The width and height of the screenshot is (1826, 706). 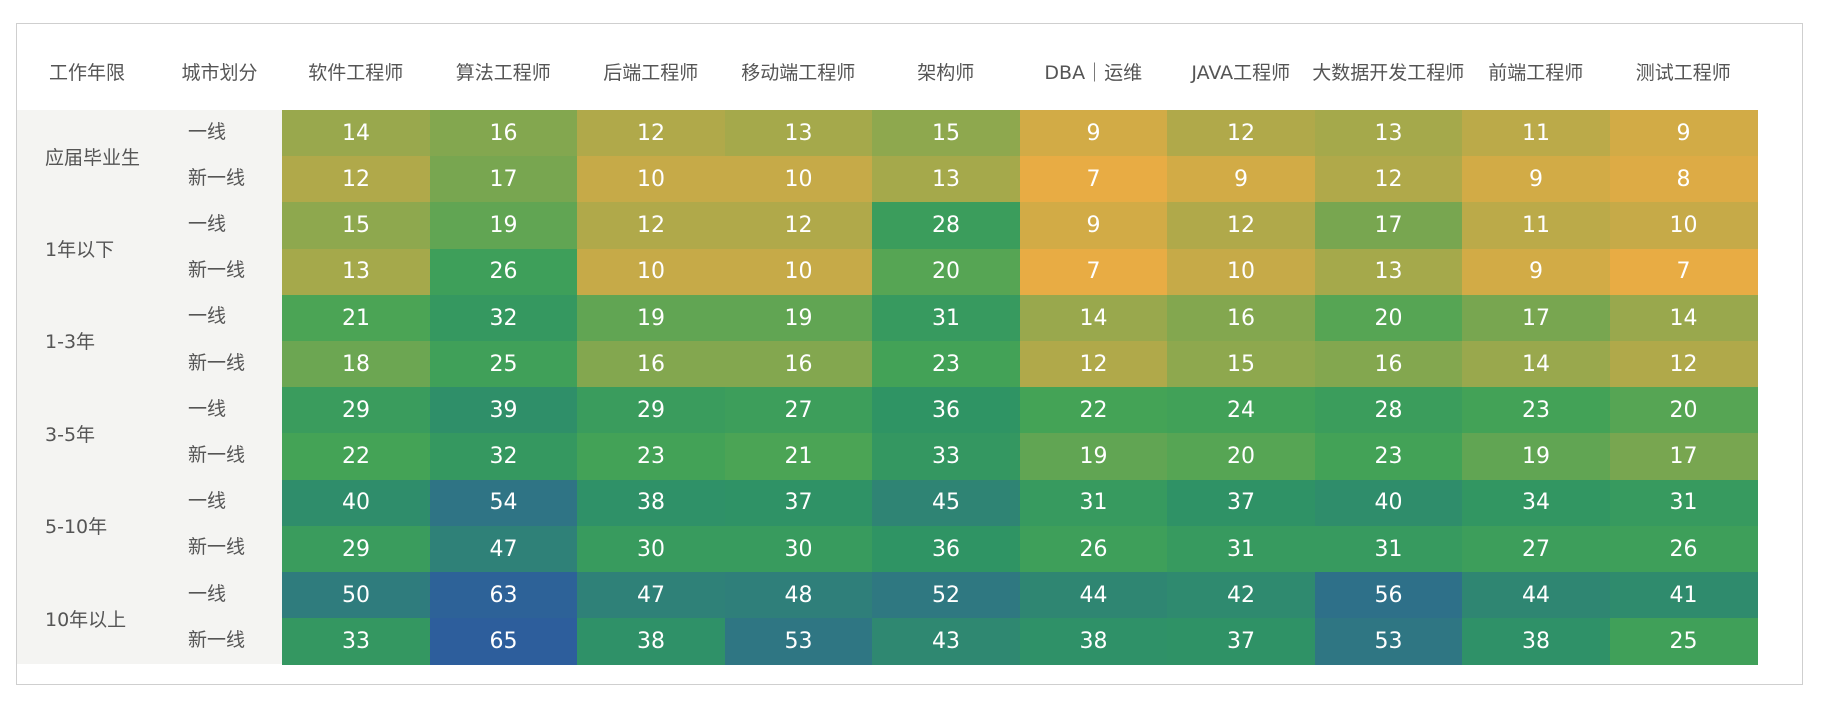 What do you see at coordinates (1536, 226) in the screenshot?
I see `heat-cell: 11` at bounding box center [1536, 226].